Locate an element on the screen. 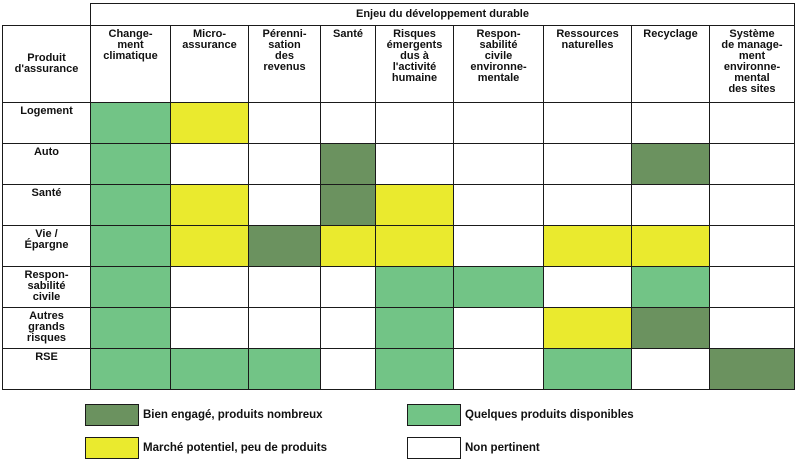  group-header: Enjeu du développement durable is located at coordinates (442, 14).